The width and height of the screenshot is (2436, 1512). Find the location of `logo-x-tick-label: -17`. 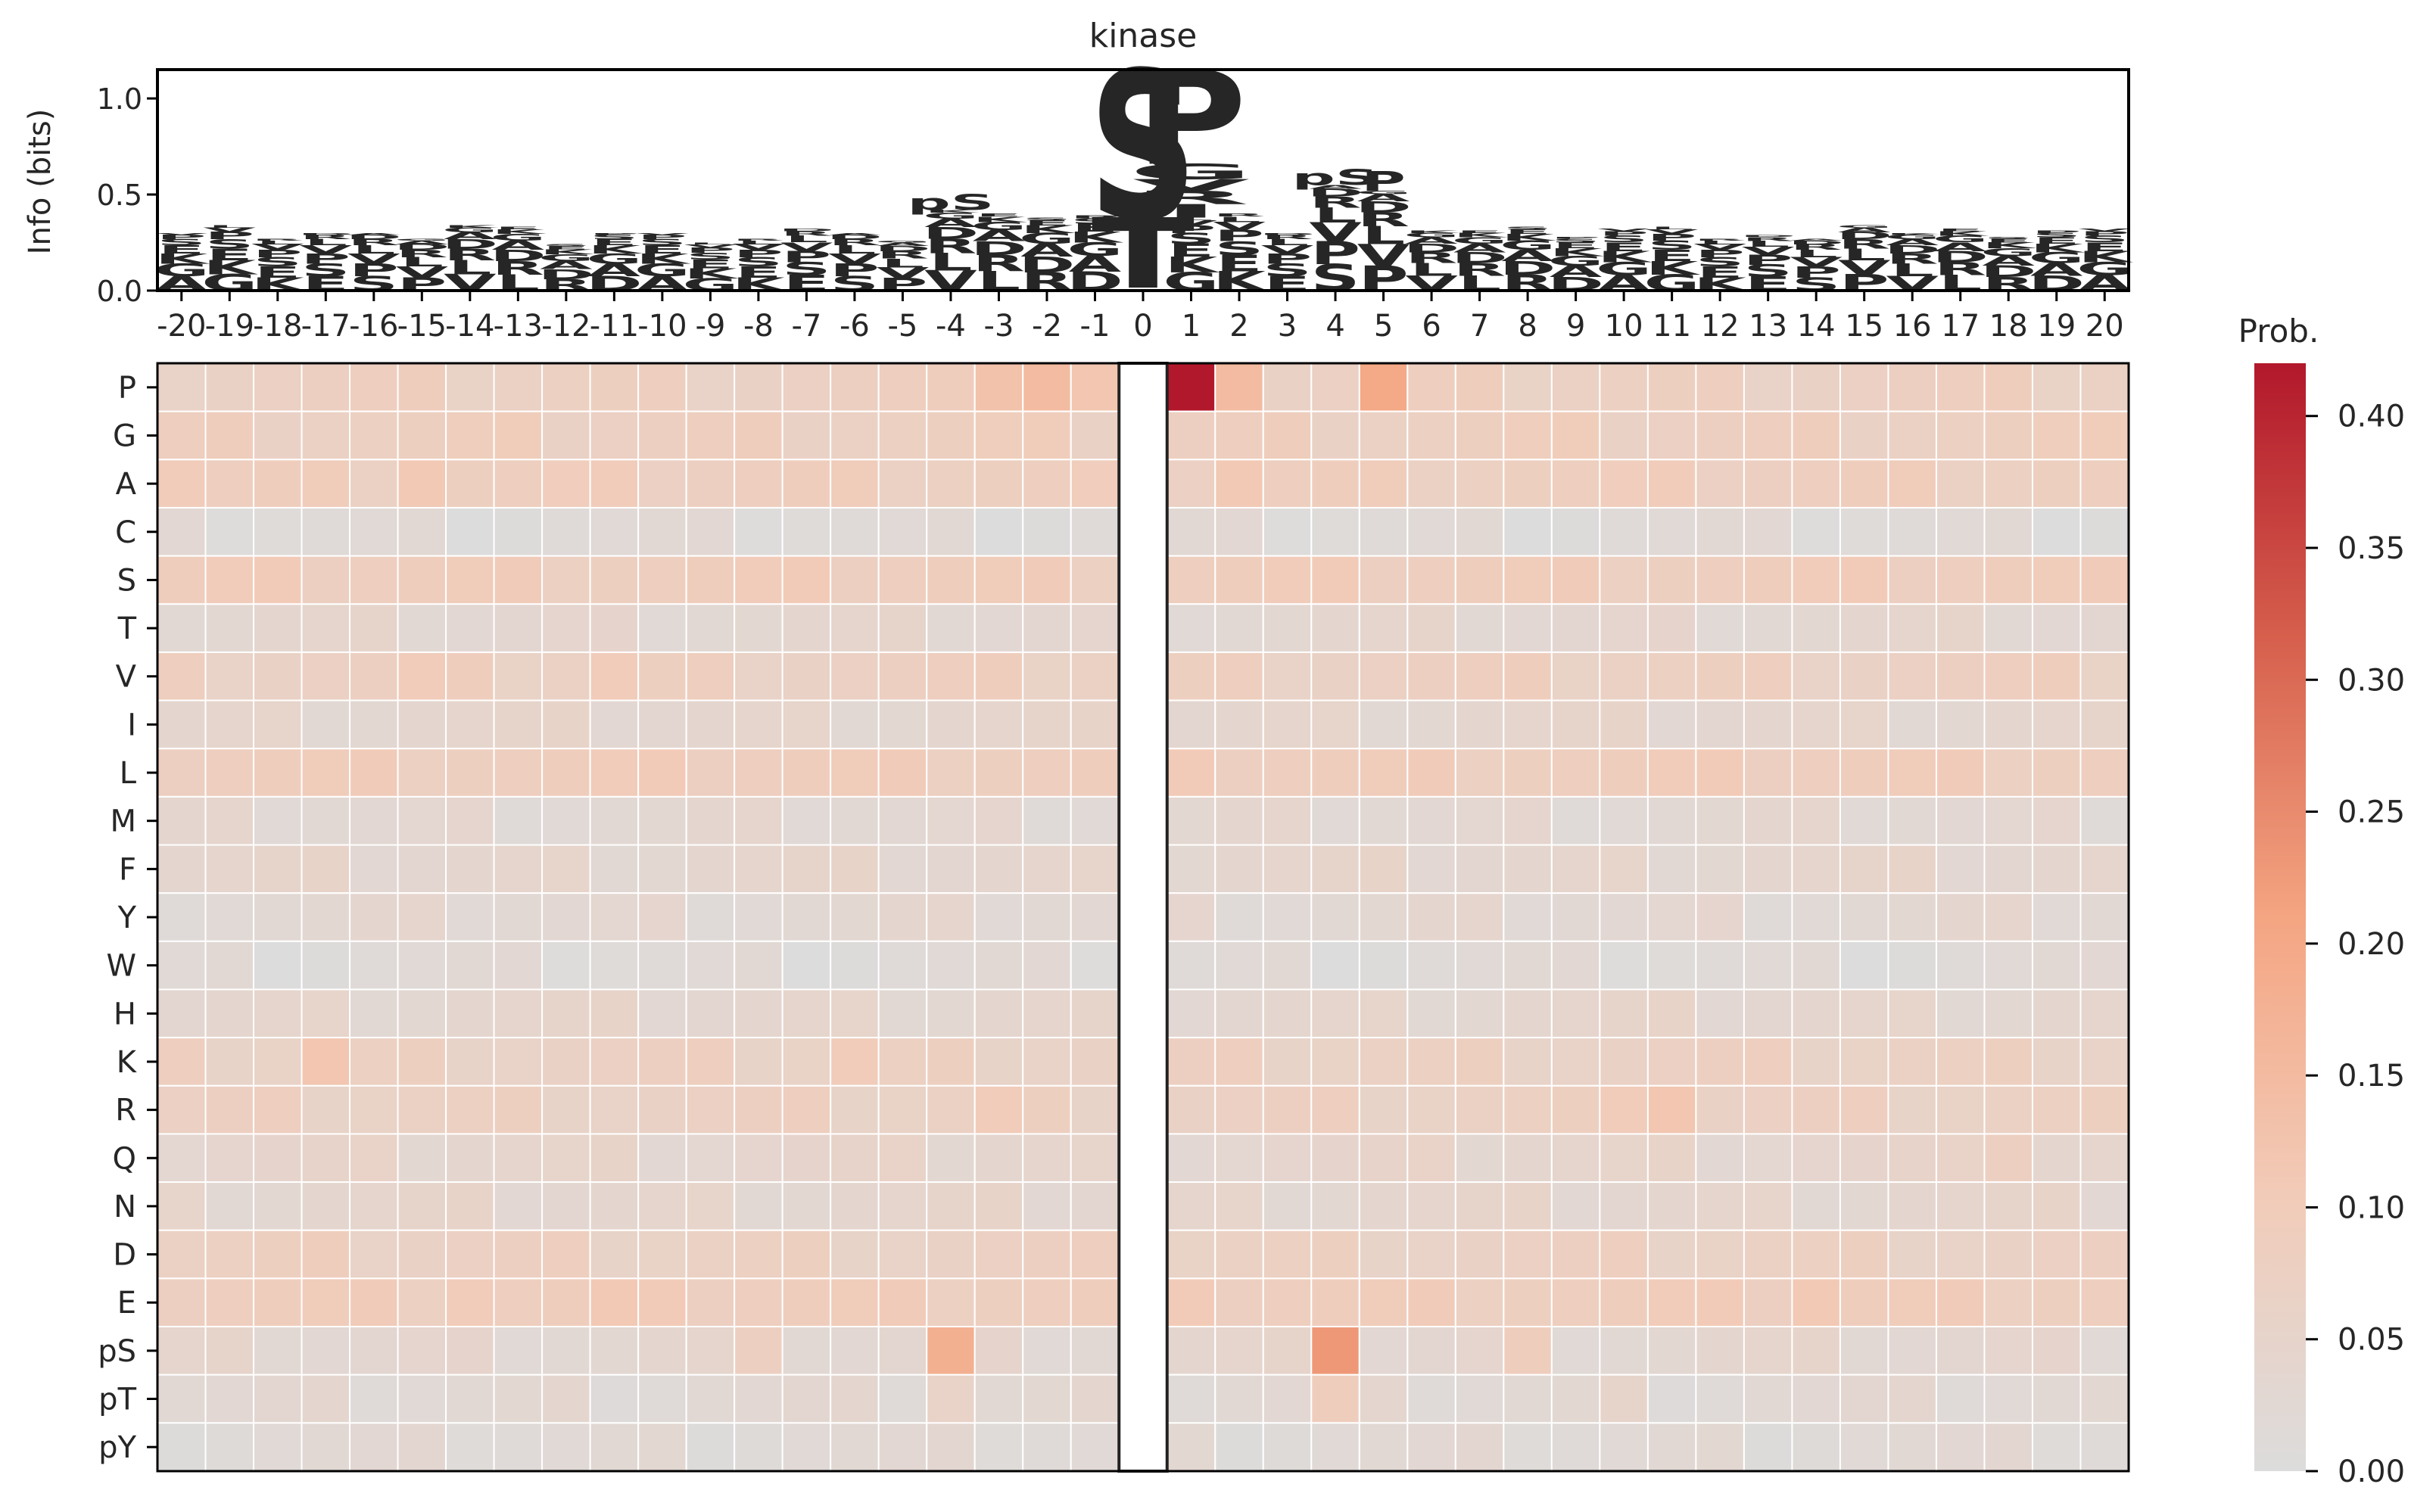

logo-x-tick-label: -17 is located at coordinates (325, 326).